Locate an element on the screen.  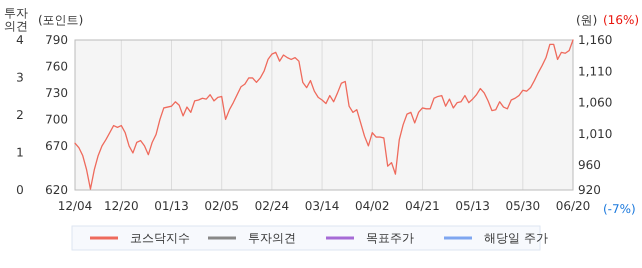
y3-tick-label: 2 is located at coordinates (20, 115).